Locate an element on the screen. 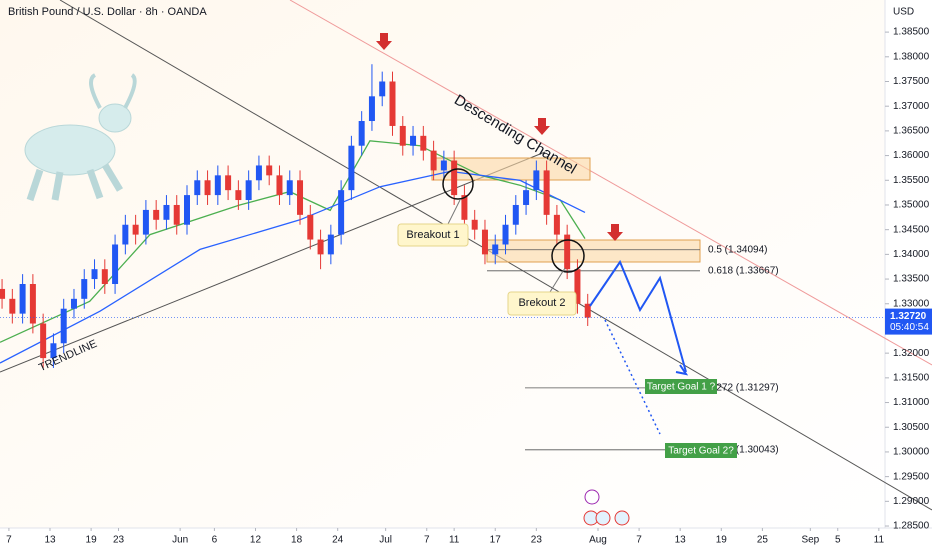 Image resolution: width=932 pixels, height=550 pixels. y-tick-label: 1.36000 is located at coordinates (911, 155).